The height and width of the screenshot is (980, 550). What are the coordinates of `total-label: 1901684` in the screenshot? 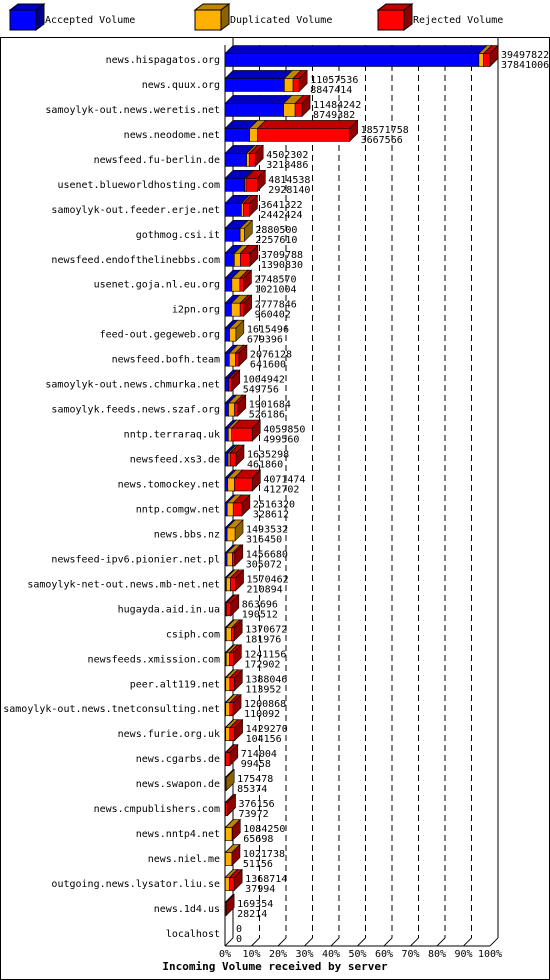 It's located at (270, 405).